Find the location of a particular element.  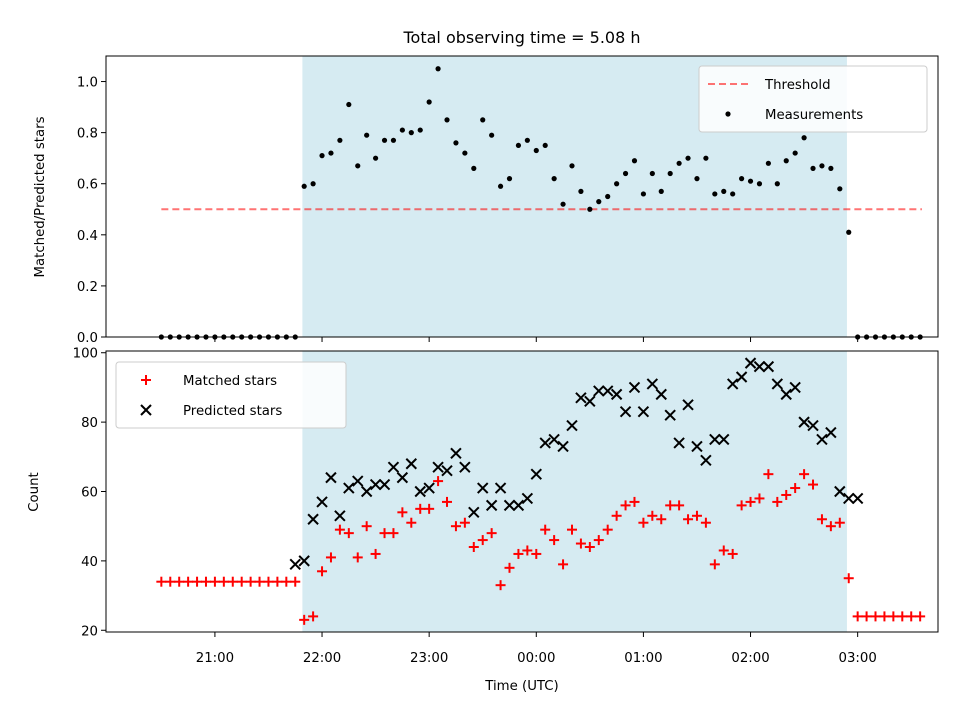

x-tick-label: 02:00 is located at coordinates (750, 658).